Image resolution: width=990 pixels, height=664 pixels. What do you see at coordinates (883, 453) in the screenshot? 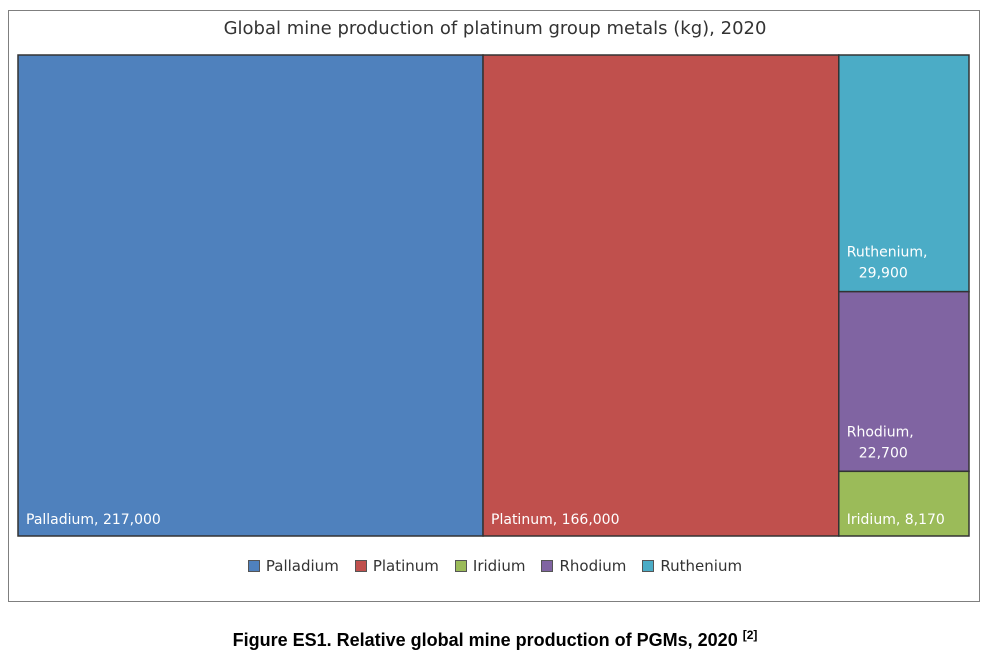
I see `data-label-rhodium-line-2: 22,700` at bounding box center [883, 453].